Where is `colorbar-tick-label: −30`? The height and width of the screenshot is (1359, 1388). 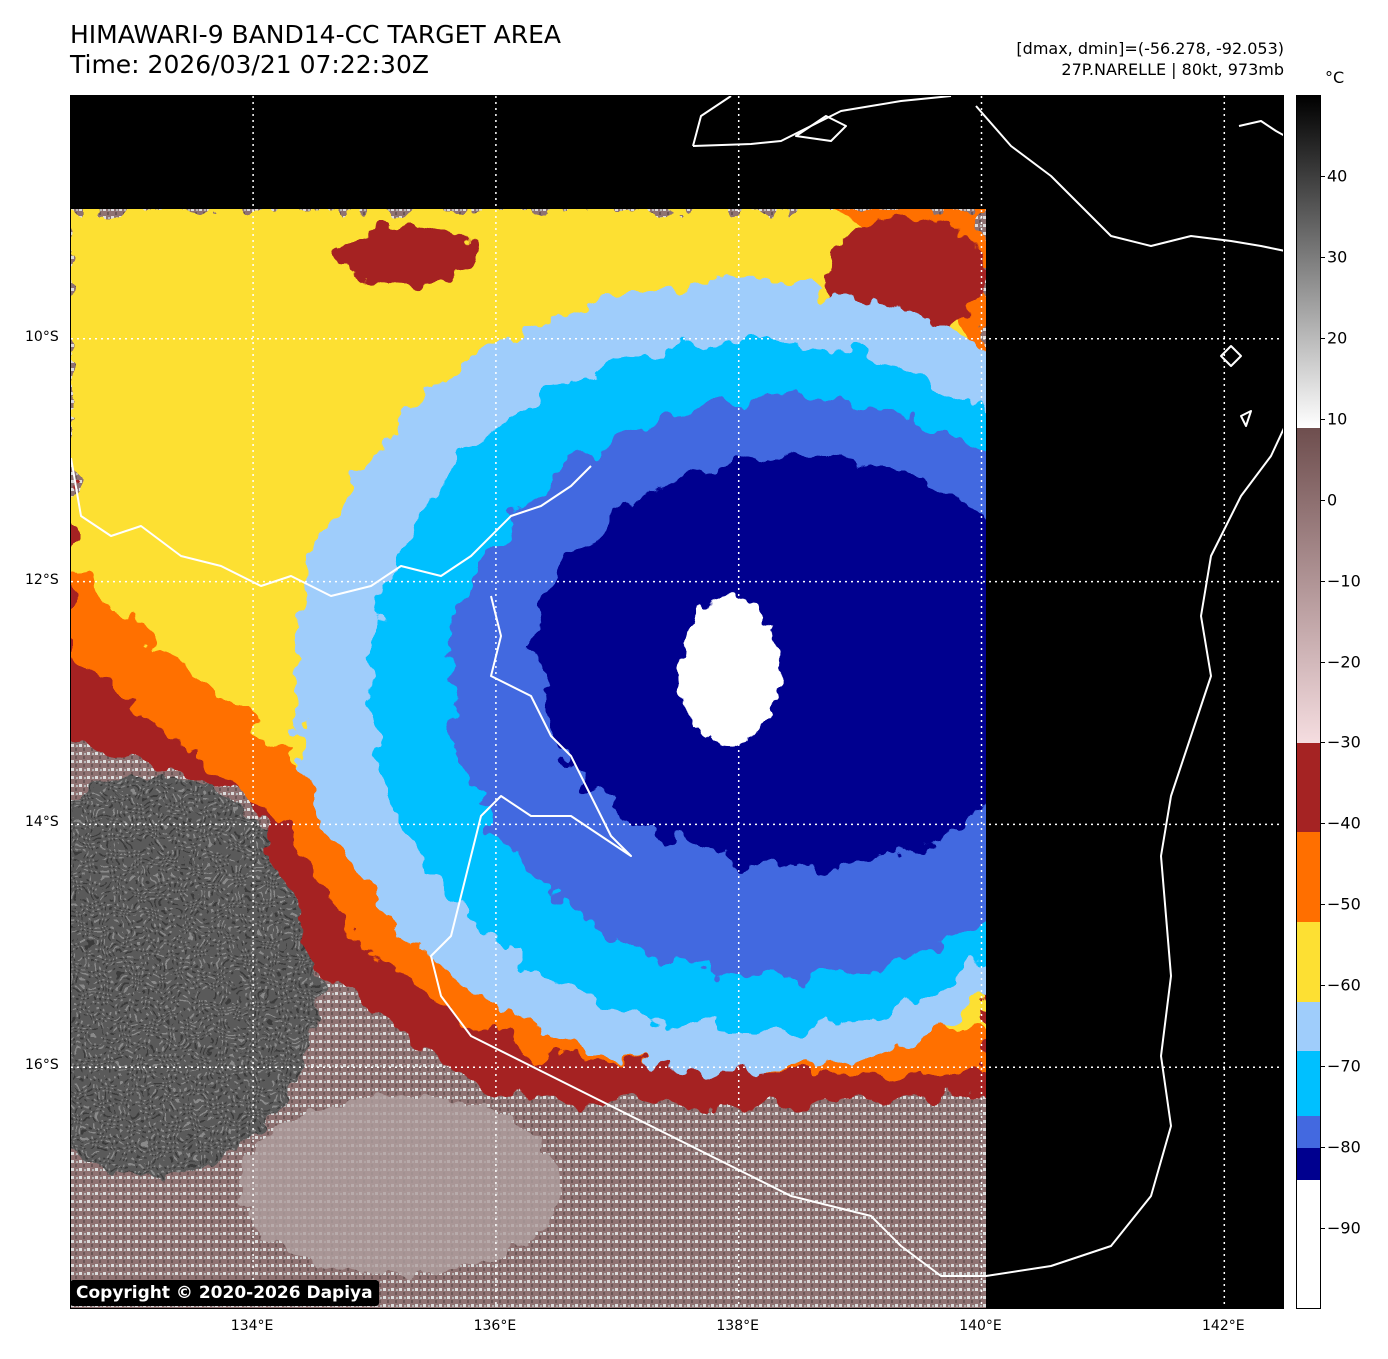
colorbar-tick-label: −30 is located at coordinates (1344, 742).